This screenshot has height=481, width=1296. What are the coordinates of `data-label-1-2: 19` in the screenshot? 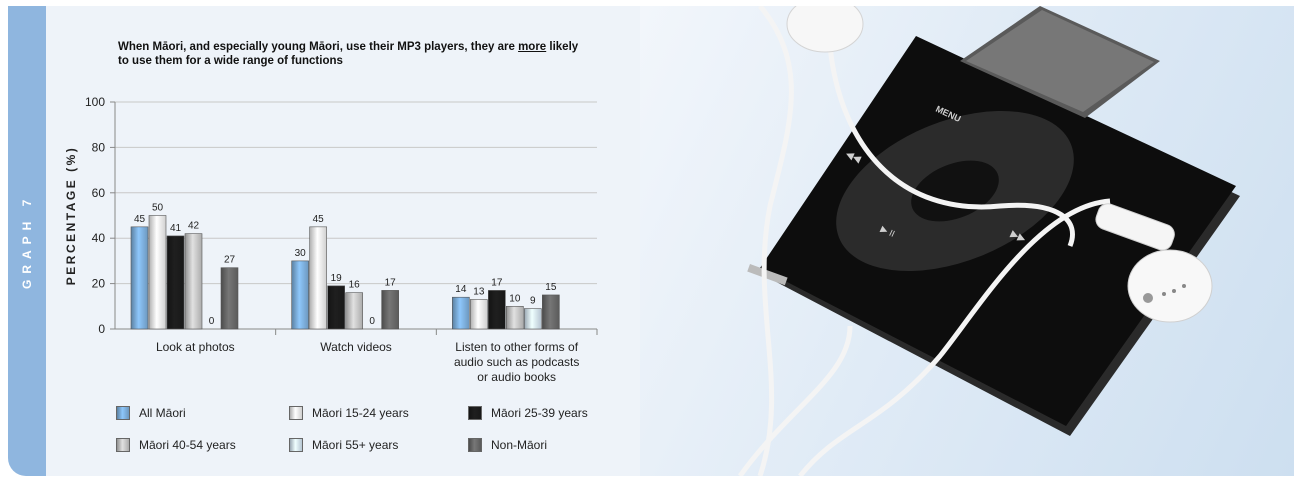 It's located at (337, 278).